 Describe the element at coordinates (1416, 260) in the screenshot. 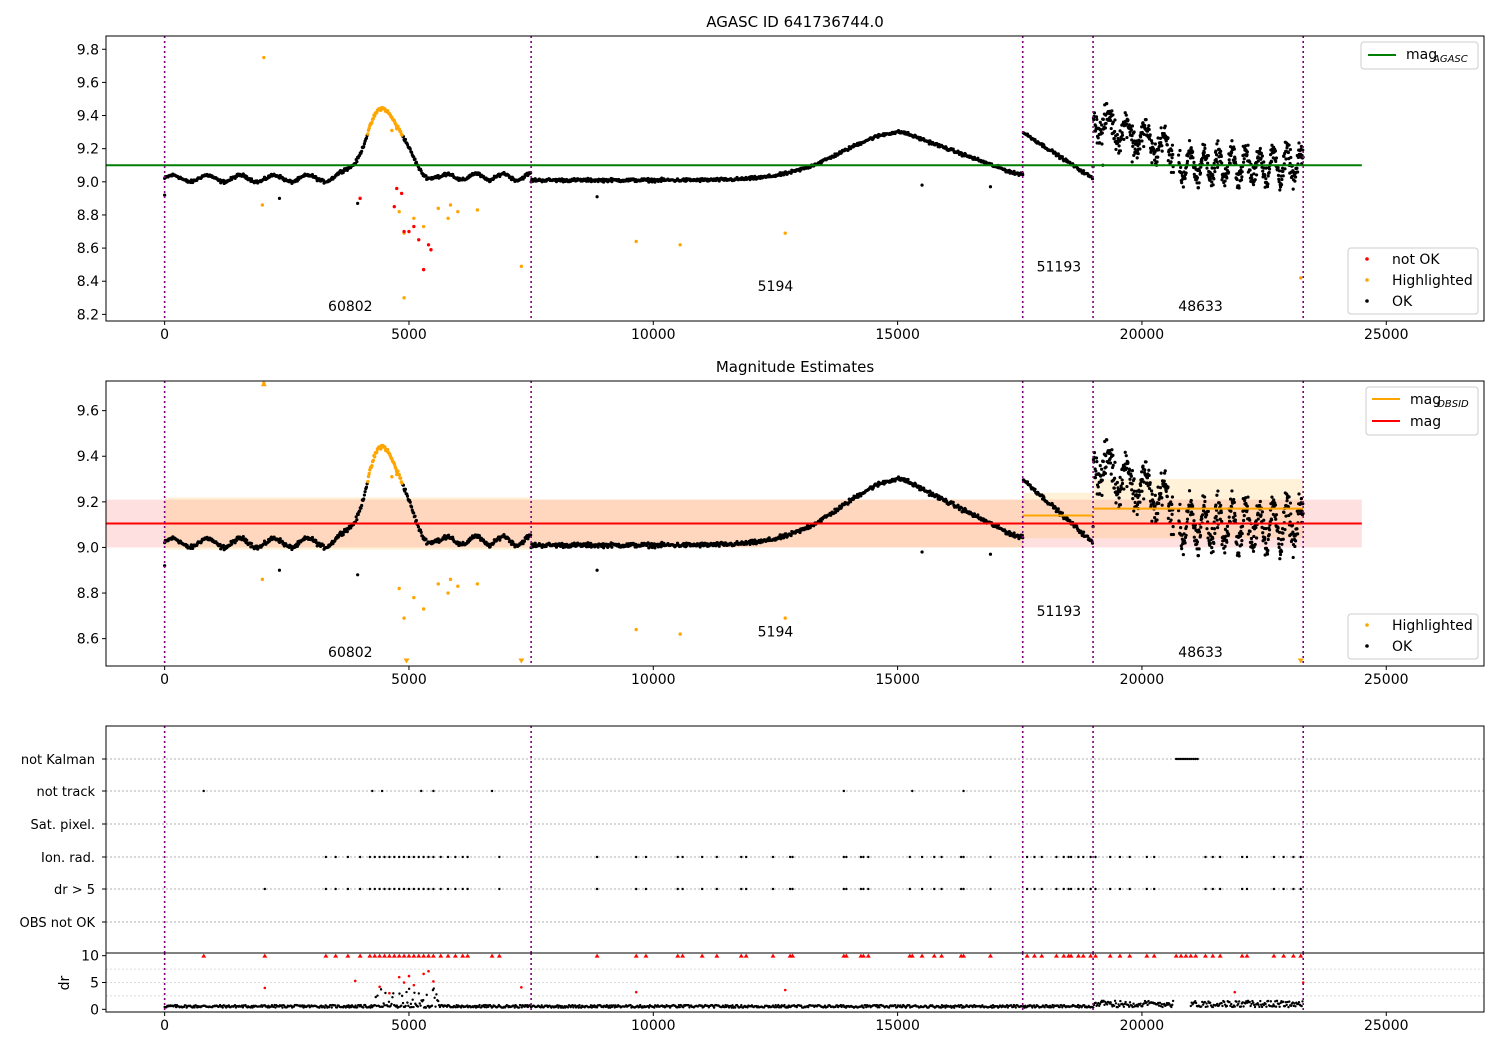

I see `legend-label: not OK` at that location.